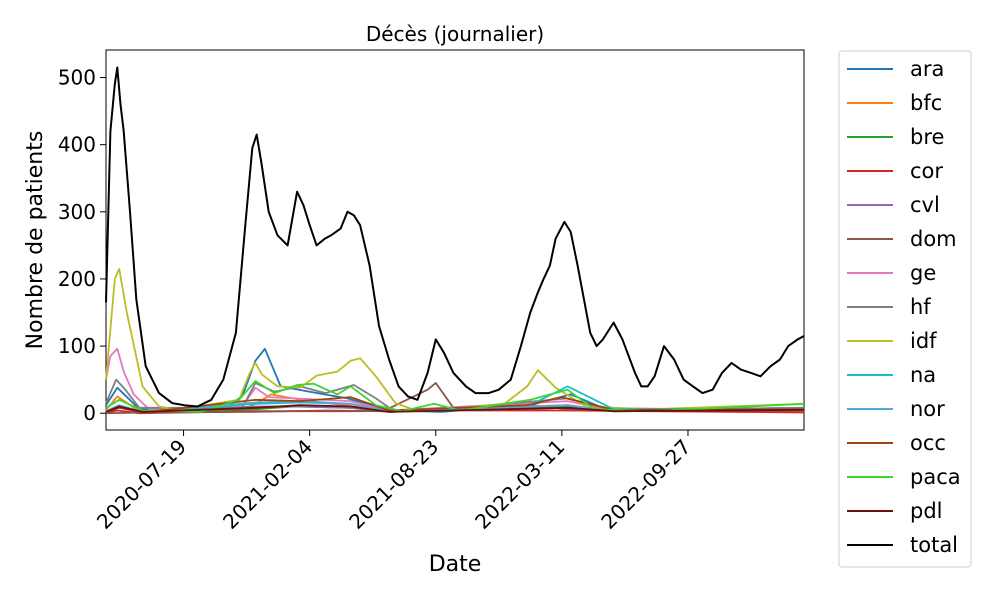  I want to click on legend-label-na: na, so click(923, 375).